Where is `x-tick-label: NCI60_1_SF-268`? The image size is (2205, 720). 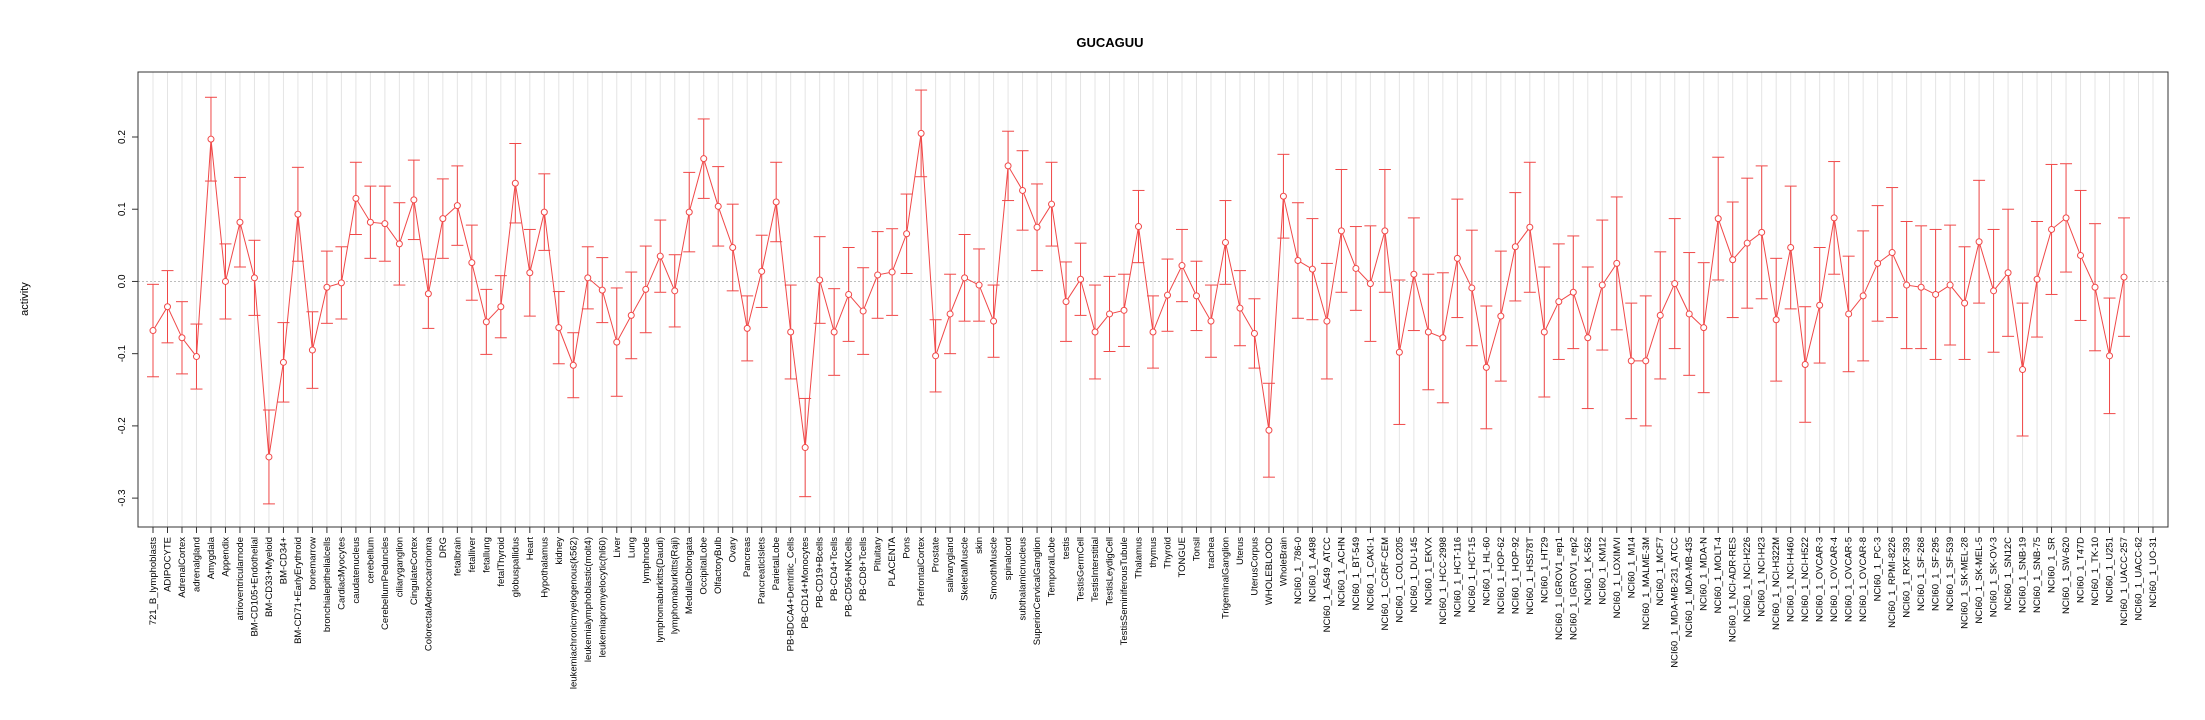 x-tick-label: NCI60_1_SF-268 is located at coordinates (1921, 574).